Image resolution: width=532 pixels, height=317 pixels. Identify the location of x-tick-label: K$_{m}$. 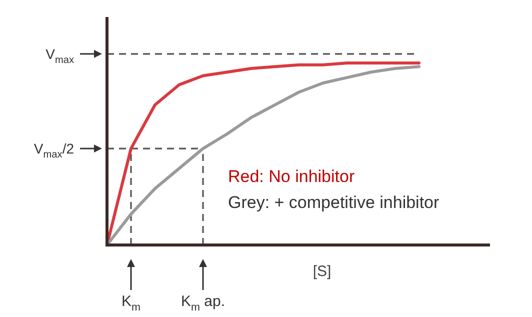
(131, 303).